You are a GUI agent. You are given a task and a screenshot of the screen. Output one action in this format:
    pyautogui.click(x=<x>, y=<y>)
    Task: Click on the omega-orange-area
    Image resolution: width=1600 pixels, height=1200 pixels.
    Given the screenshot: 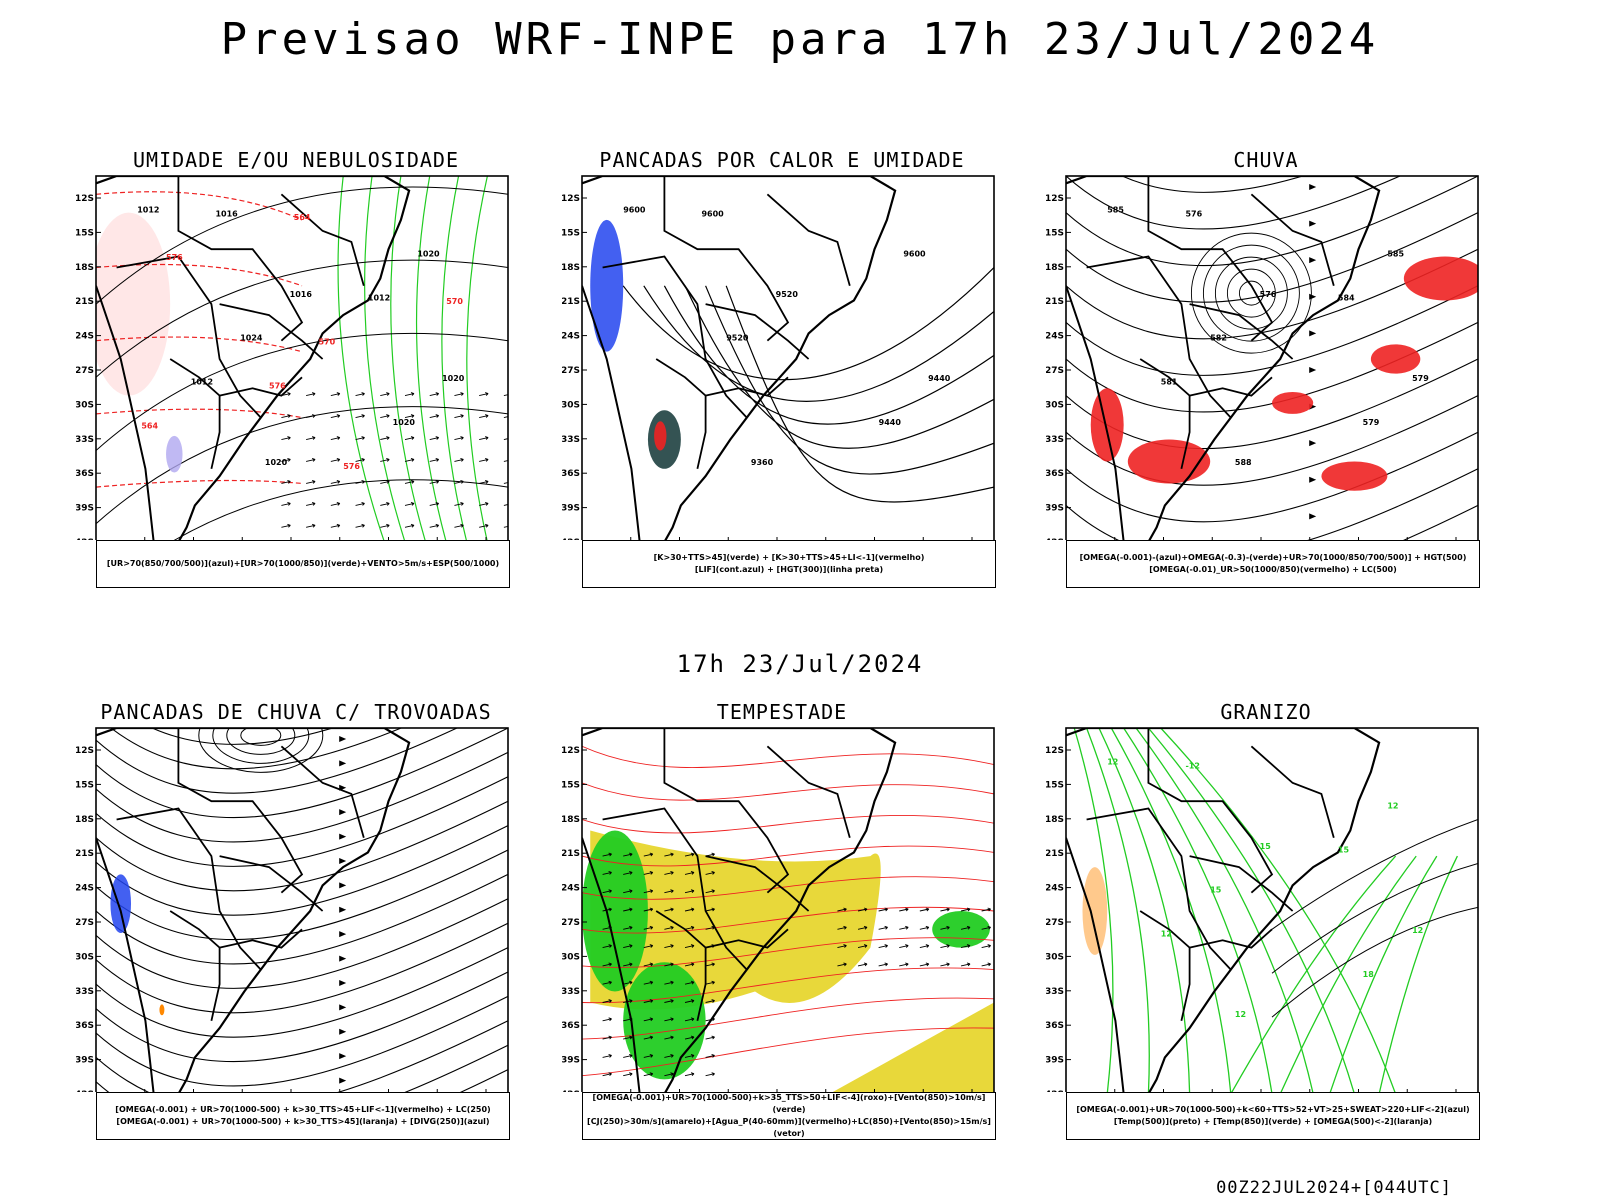 What is the action you would take?
    pyautogui.click(x=1095, y=911)
    